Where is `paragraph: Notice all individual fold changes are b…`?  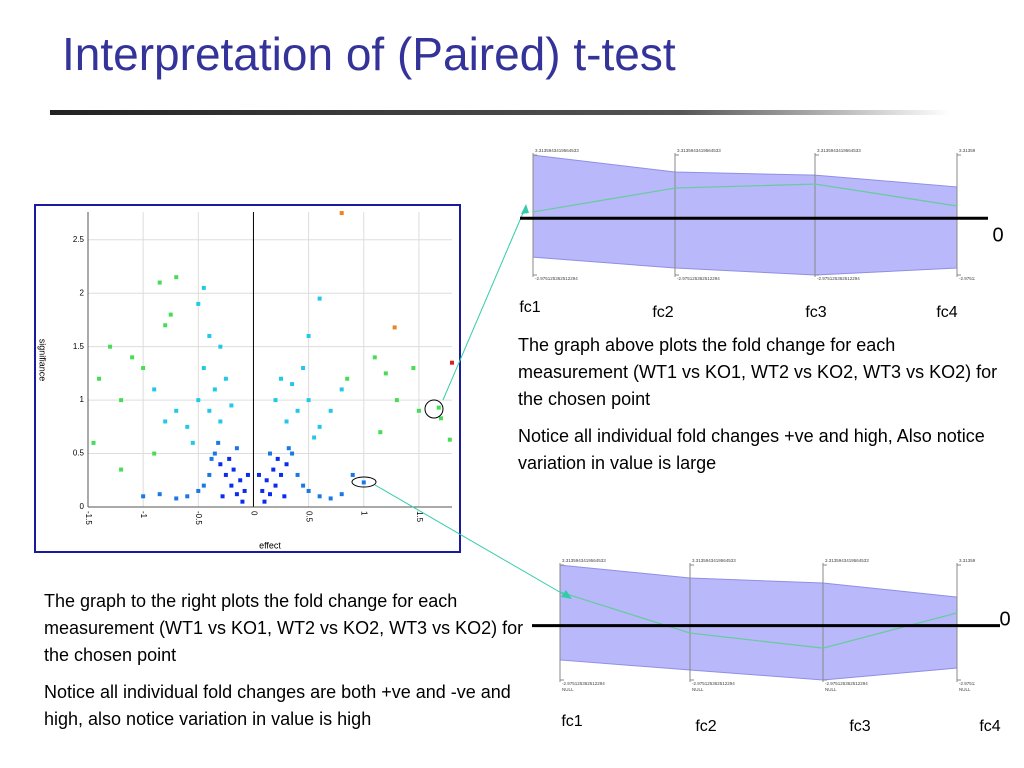 paragraph: Notice all individual fold changes are b… is located at coordinates (277, 705).